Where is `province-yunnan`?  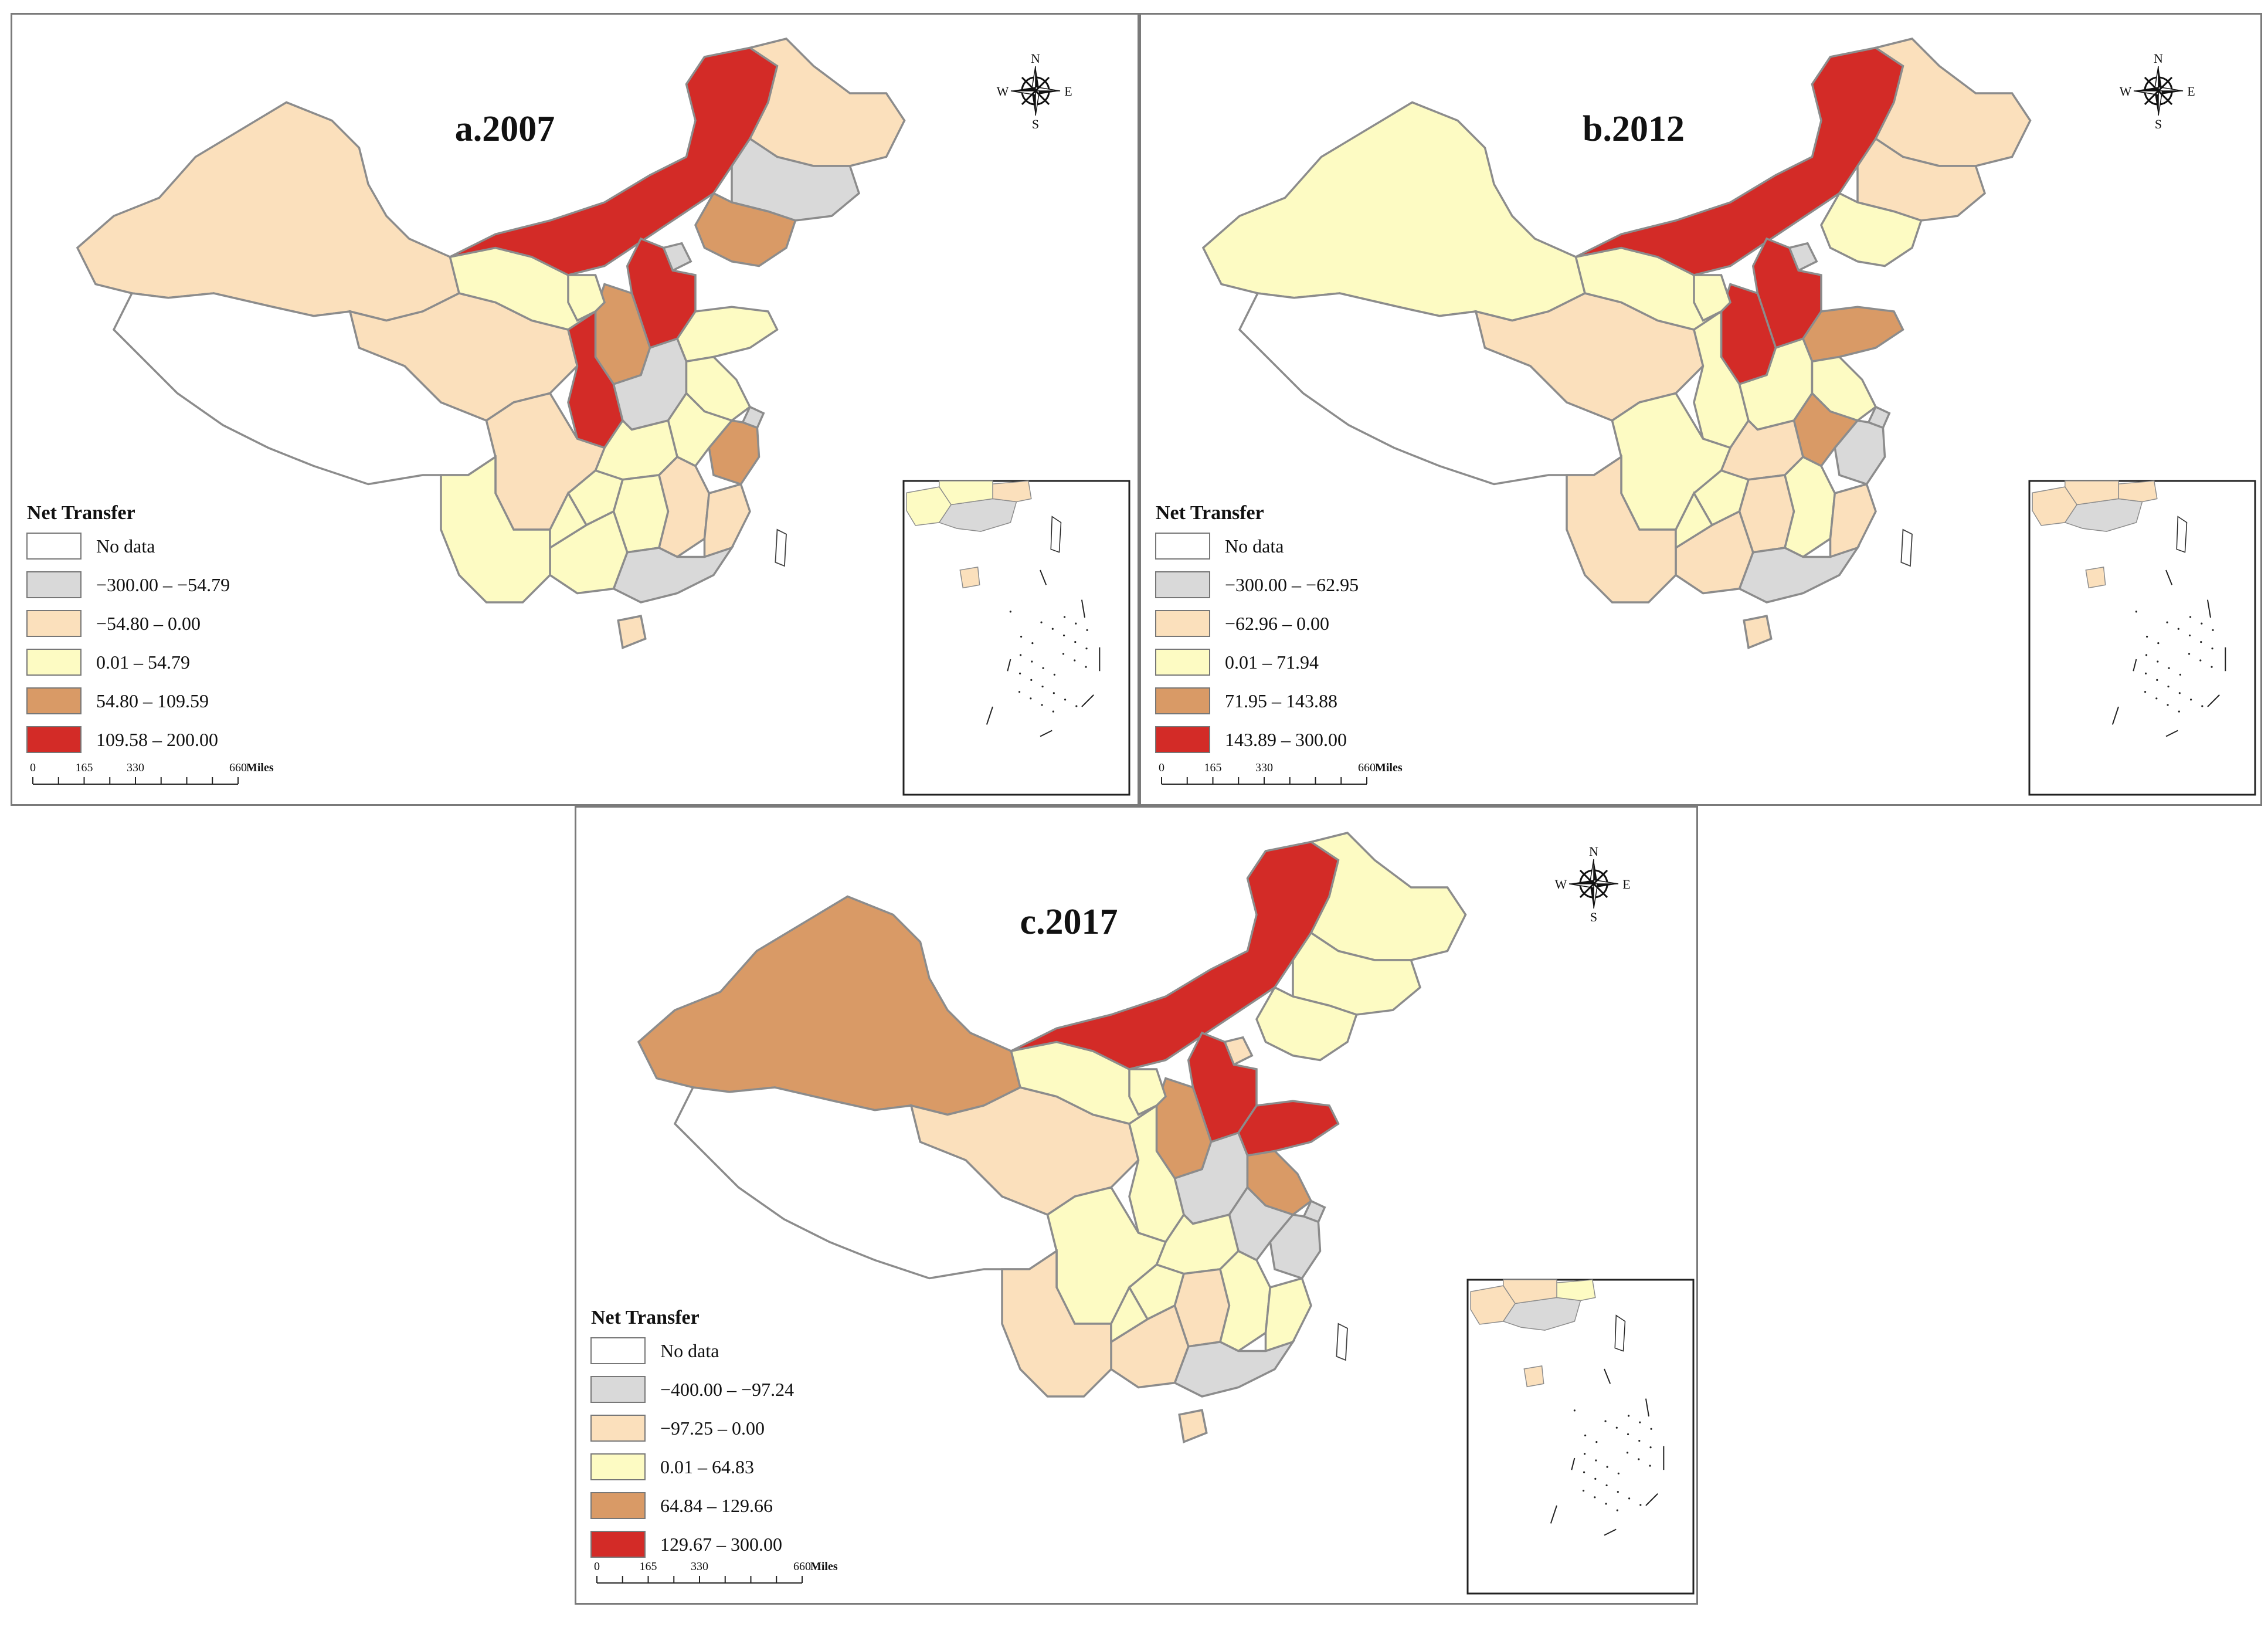
province-yunnan is located at coordinates (495, 529).